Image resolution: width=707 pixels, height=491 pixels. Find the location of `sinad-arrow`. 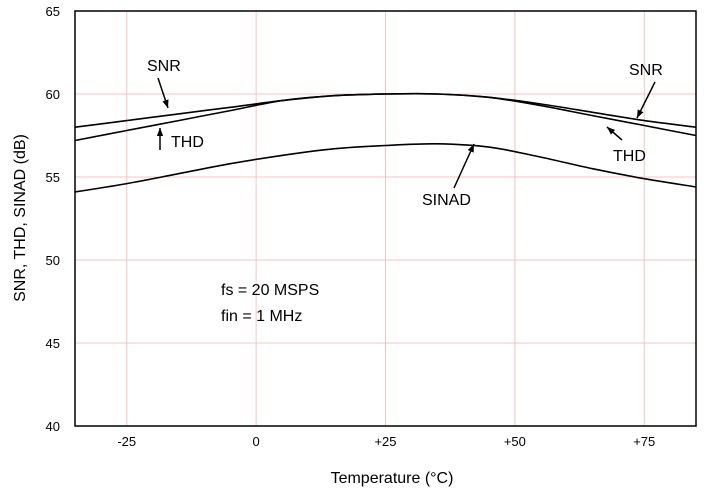

sinad-arrow is located at coordinates (464, 166).